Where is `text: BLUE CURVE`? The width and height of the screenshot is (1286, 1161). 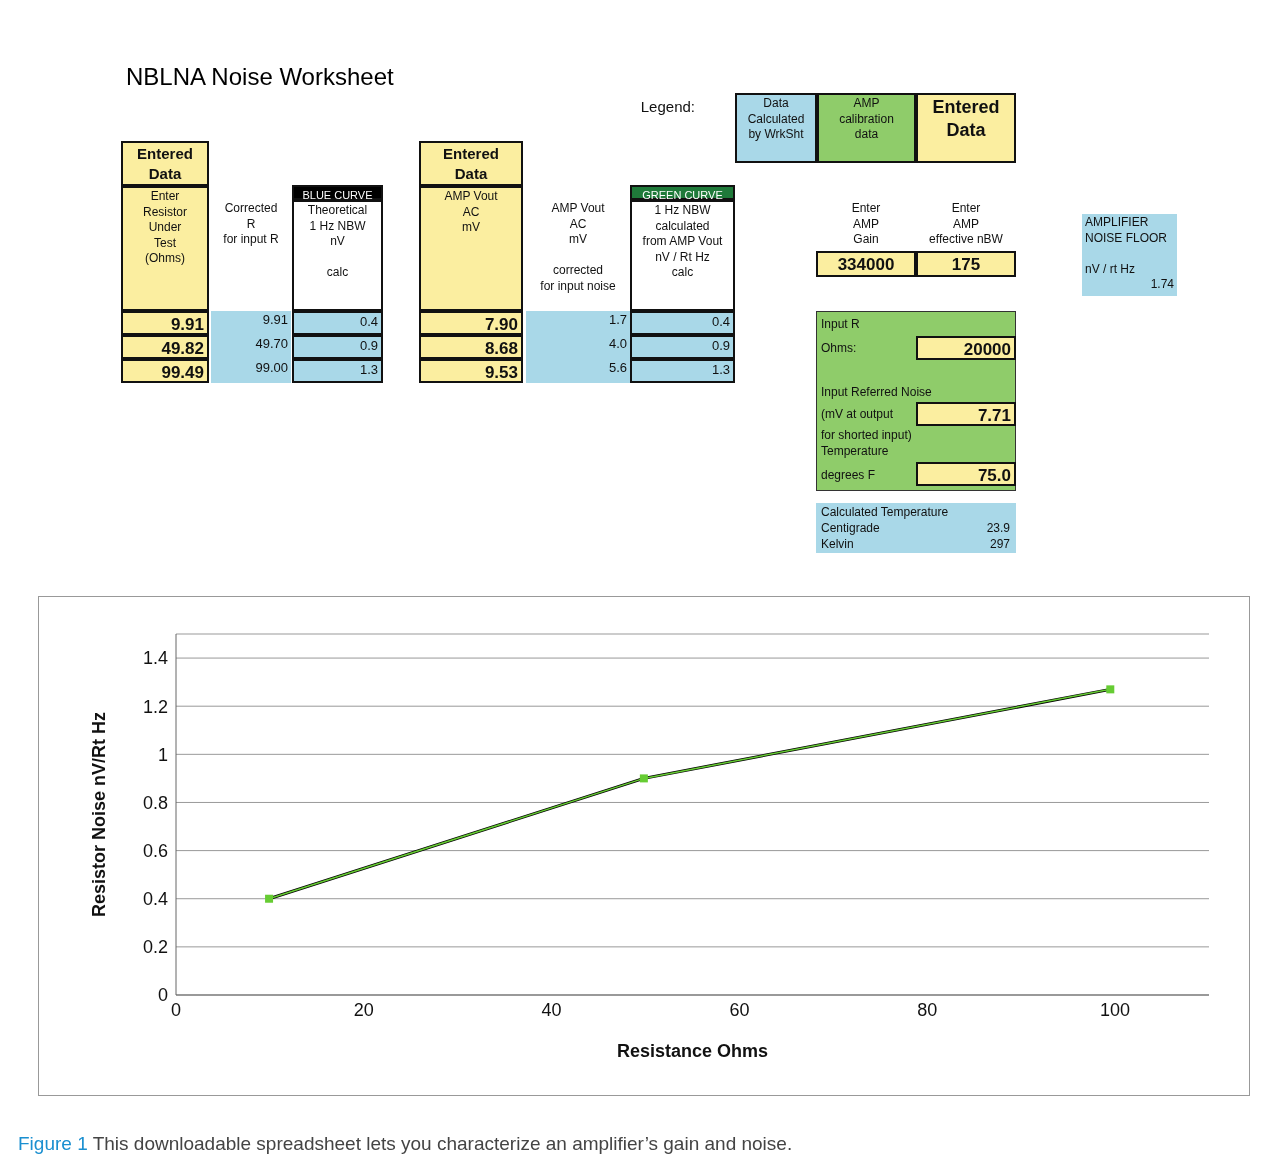 text: BLUE CURVE is located at coordinates (337, 193).